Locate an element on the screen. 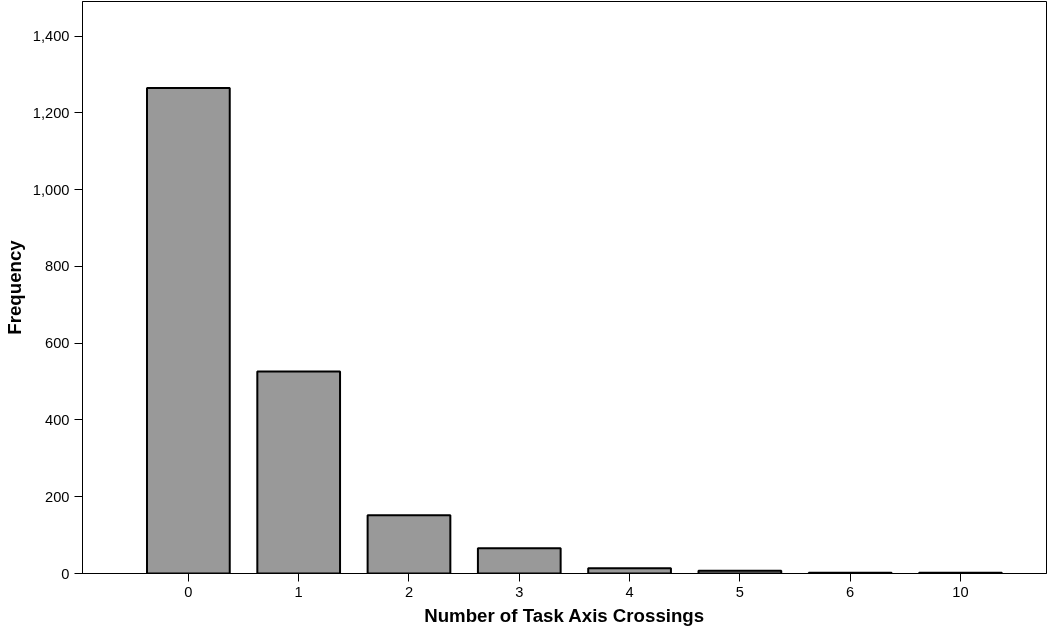  y-tick-label: 0 is located at coordinates (65, 573).